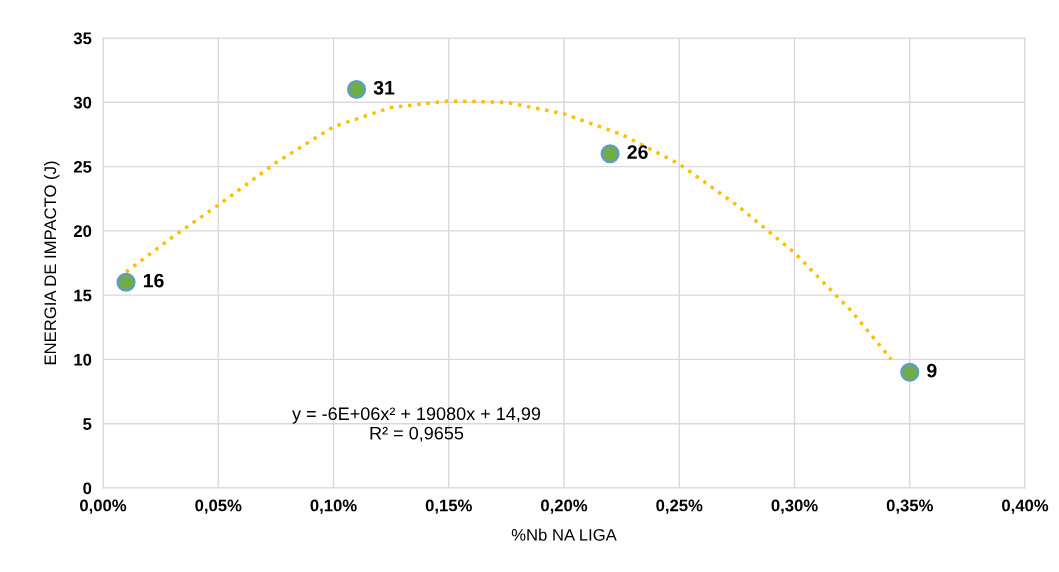 The height and width of the screenshot is (572, 1059). What do you see at coordinates (932, 370) in the screenshot?
I see `data-label: 9` at bounding box center [932, 370].